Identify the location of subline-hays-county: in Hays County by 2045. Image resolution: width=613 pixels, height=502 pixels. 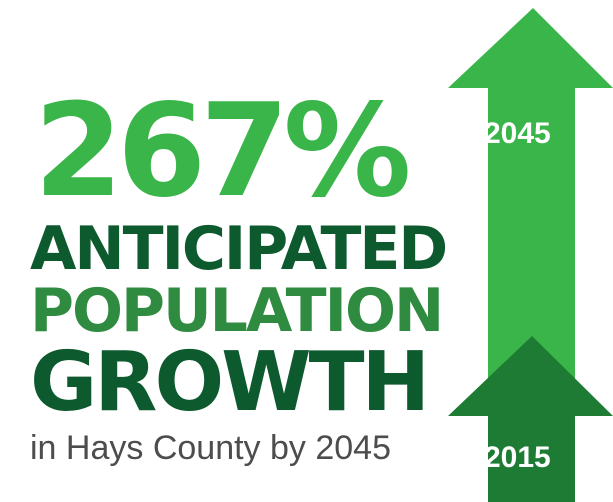
(210, 448).